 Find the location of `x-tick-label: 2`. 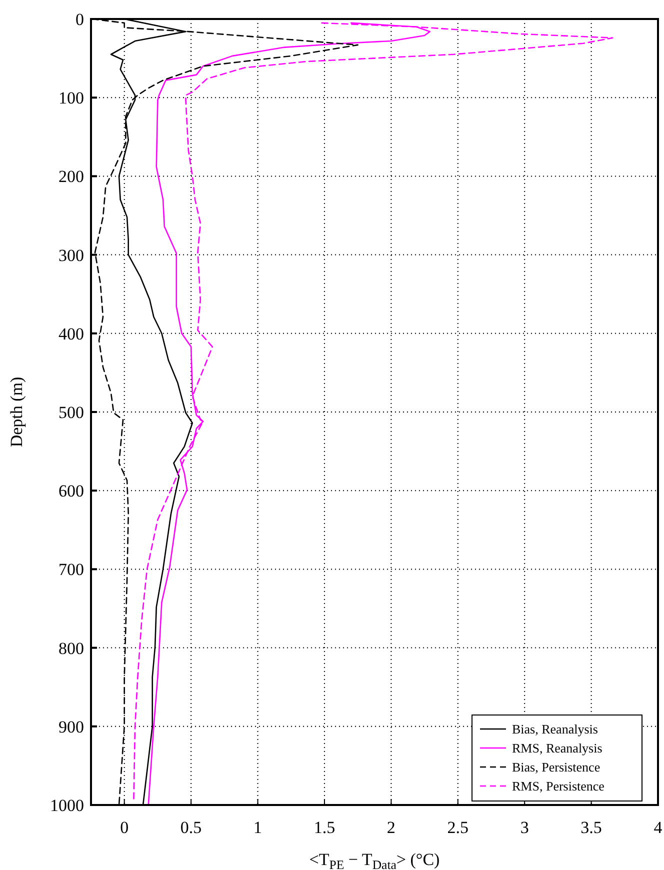

x-tick-label: 2 is located at coordinates (391, 827).